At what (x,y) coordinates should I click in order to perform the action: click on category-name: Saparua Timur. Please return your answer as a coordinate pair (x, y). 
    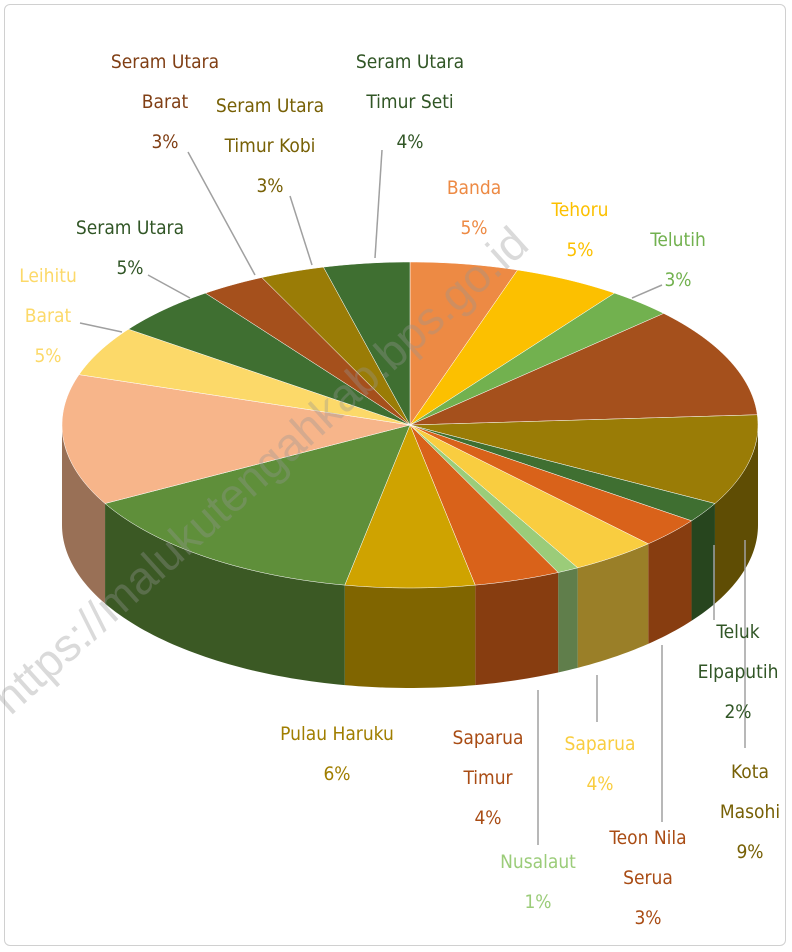
    Looking at the image, I should click on (488, 758).